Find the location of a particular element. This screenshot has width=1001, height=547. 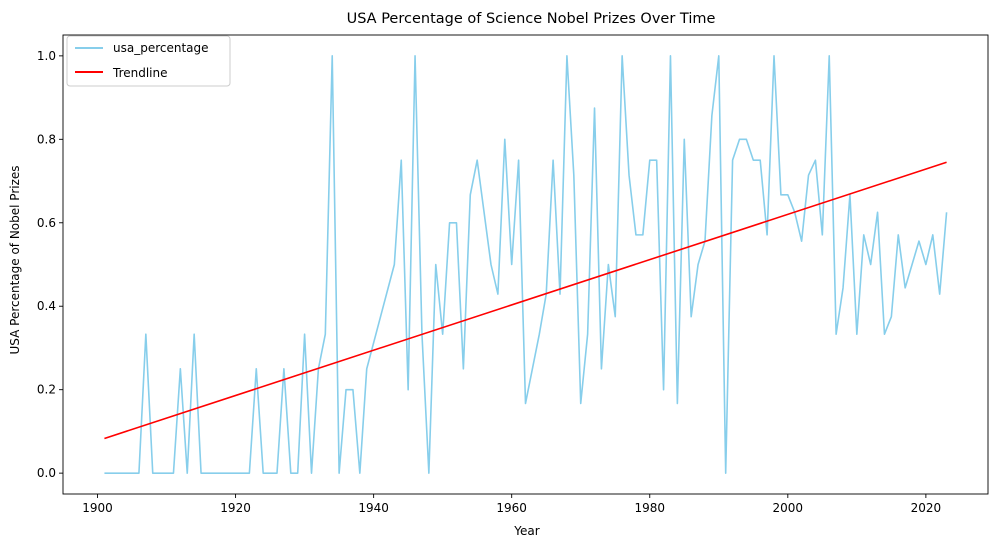

y-tick-label-2: 0.4 is located at coordinates (46, 306).